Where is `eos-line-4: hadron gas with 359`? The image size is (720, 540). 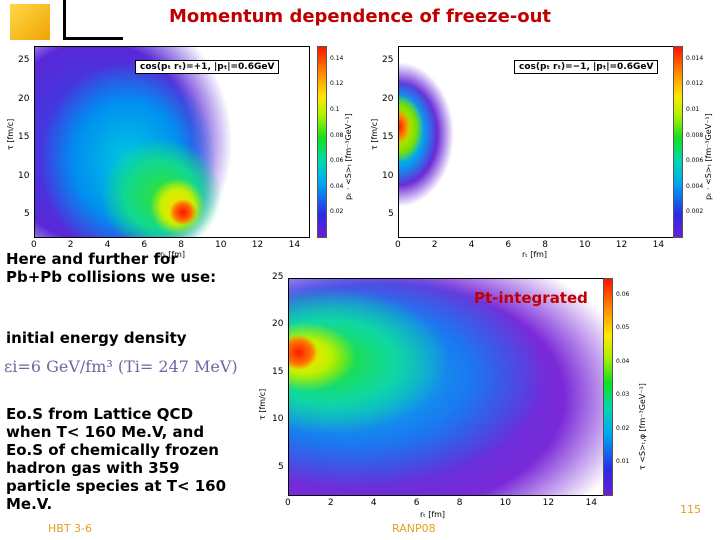
eos-line-4: hadron gas with 359 is located at coordinates (93, 468).